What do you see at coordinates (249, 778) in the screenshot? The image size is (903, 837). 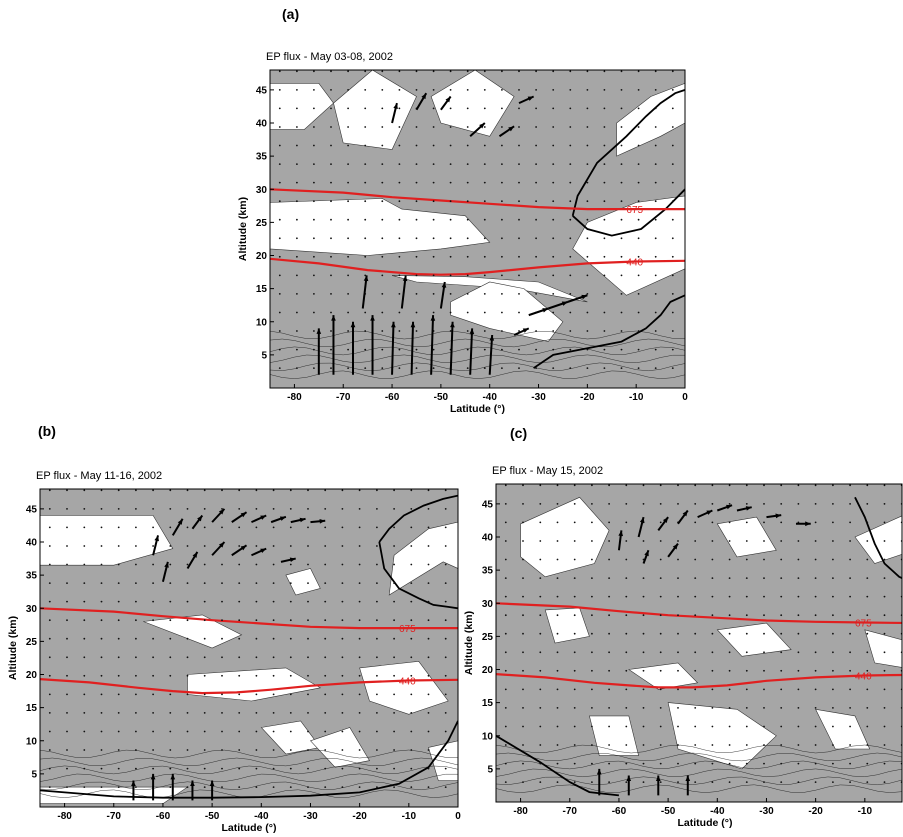 I see `contour-line` at bounding box center [249, 778].